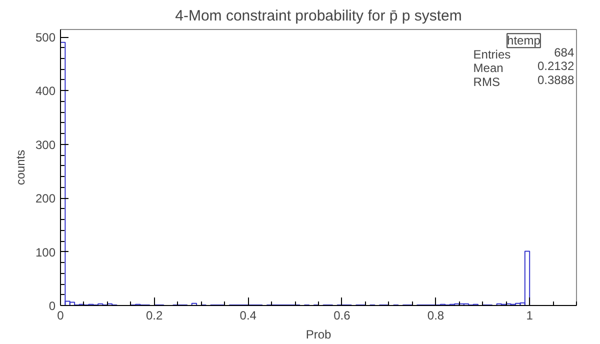  I want to click on y-axis-title: counts, so click(20, 168).